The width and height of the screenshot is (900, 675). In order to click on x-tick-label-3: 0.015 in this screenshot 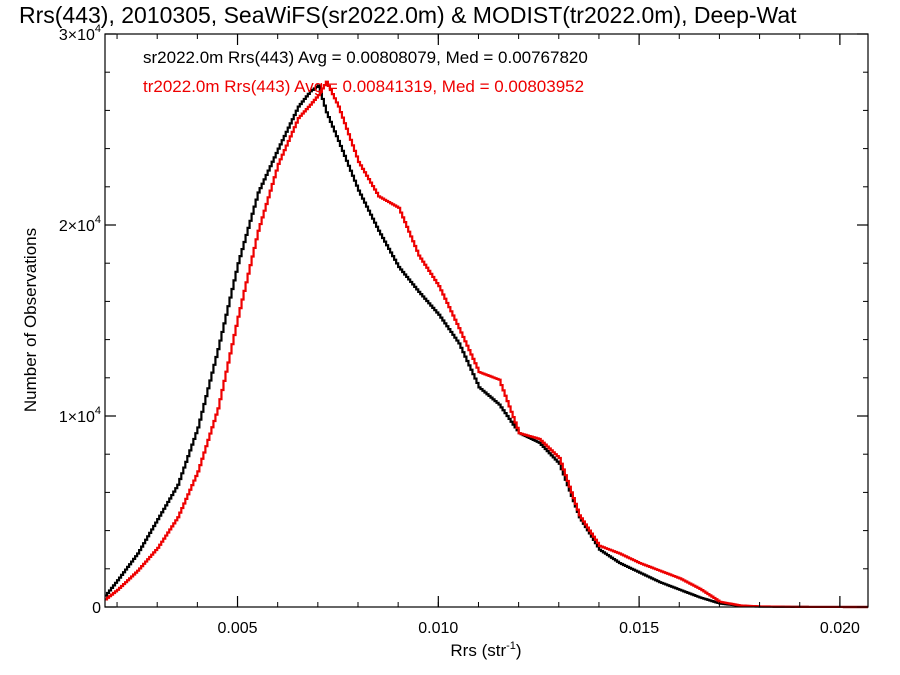, I will do `click(639, 628)`.